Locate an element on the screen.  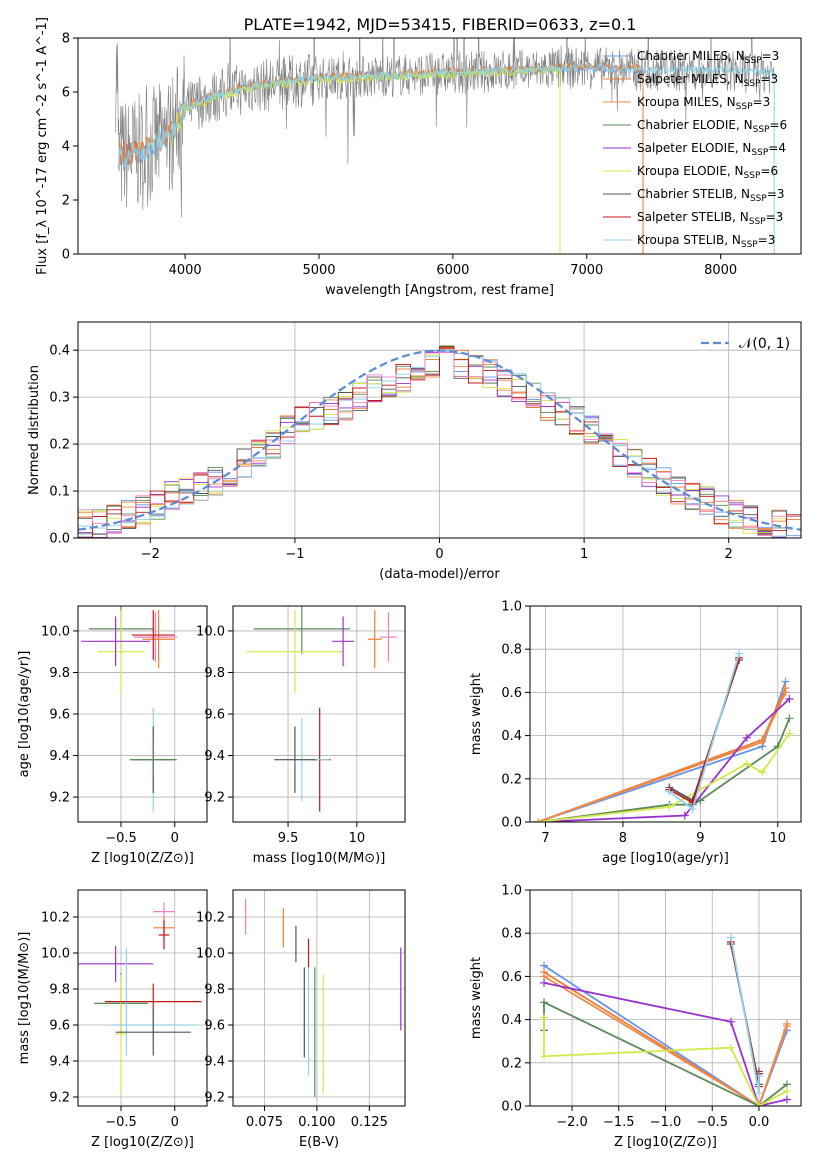
legend-label: Kroupa MILES, NSSP=3 is located at coordinates (703, 103).